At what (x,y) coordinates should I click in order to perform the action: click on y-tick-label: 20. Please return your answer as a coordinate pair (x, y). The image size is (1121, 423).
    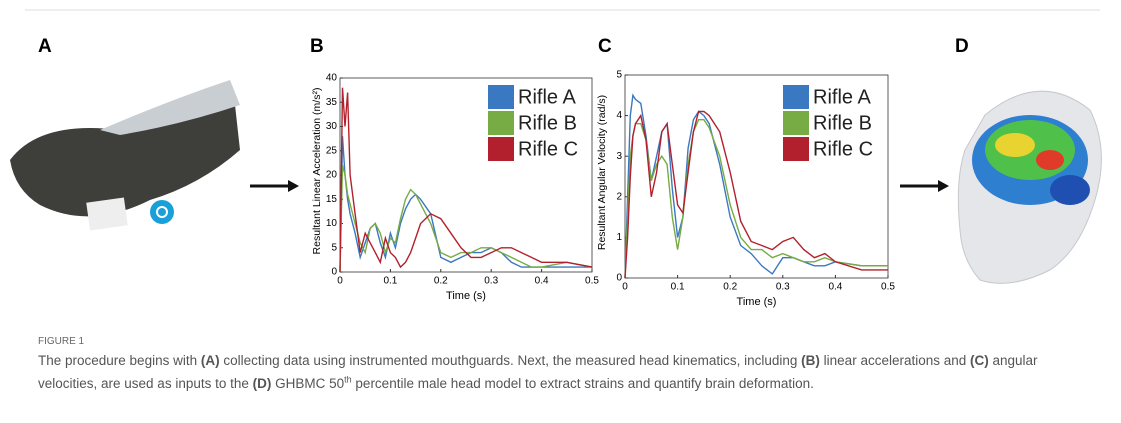
    Looking at the image, I should click on (332, 175).